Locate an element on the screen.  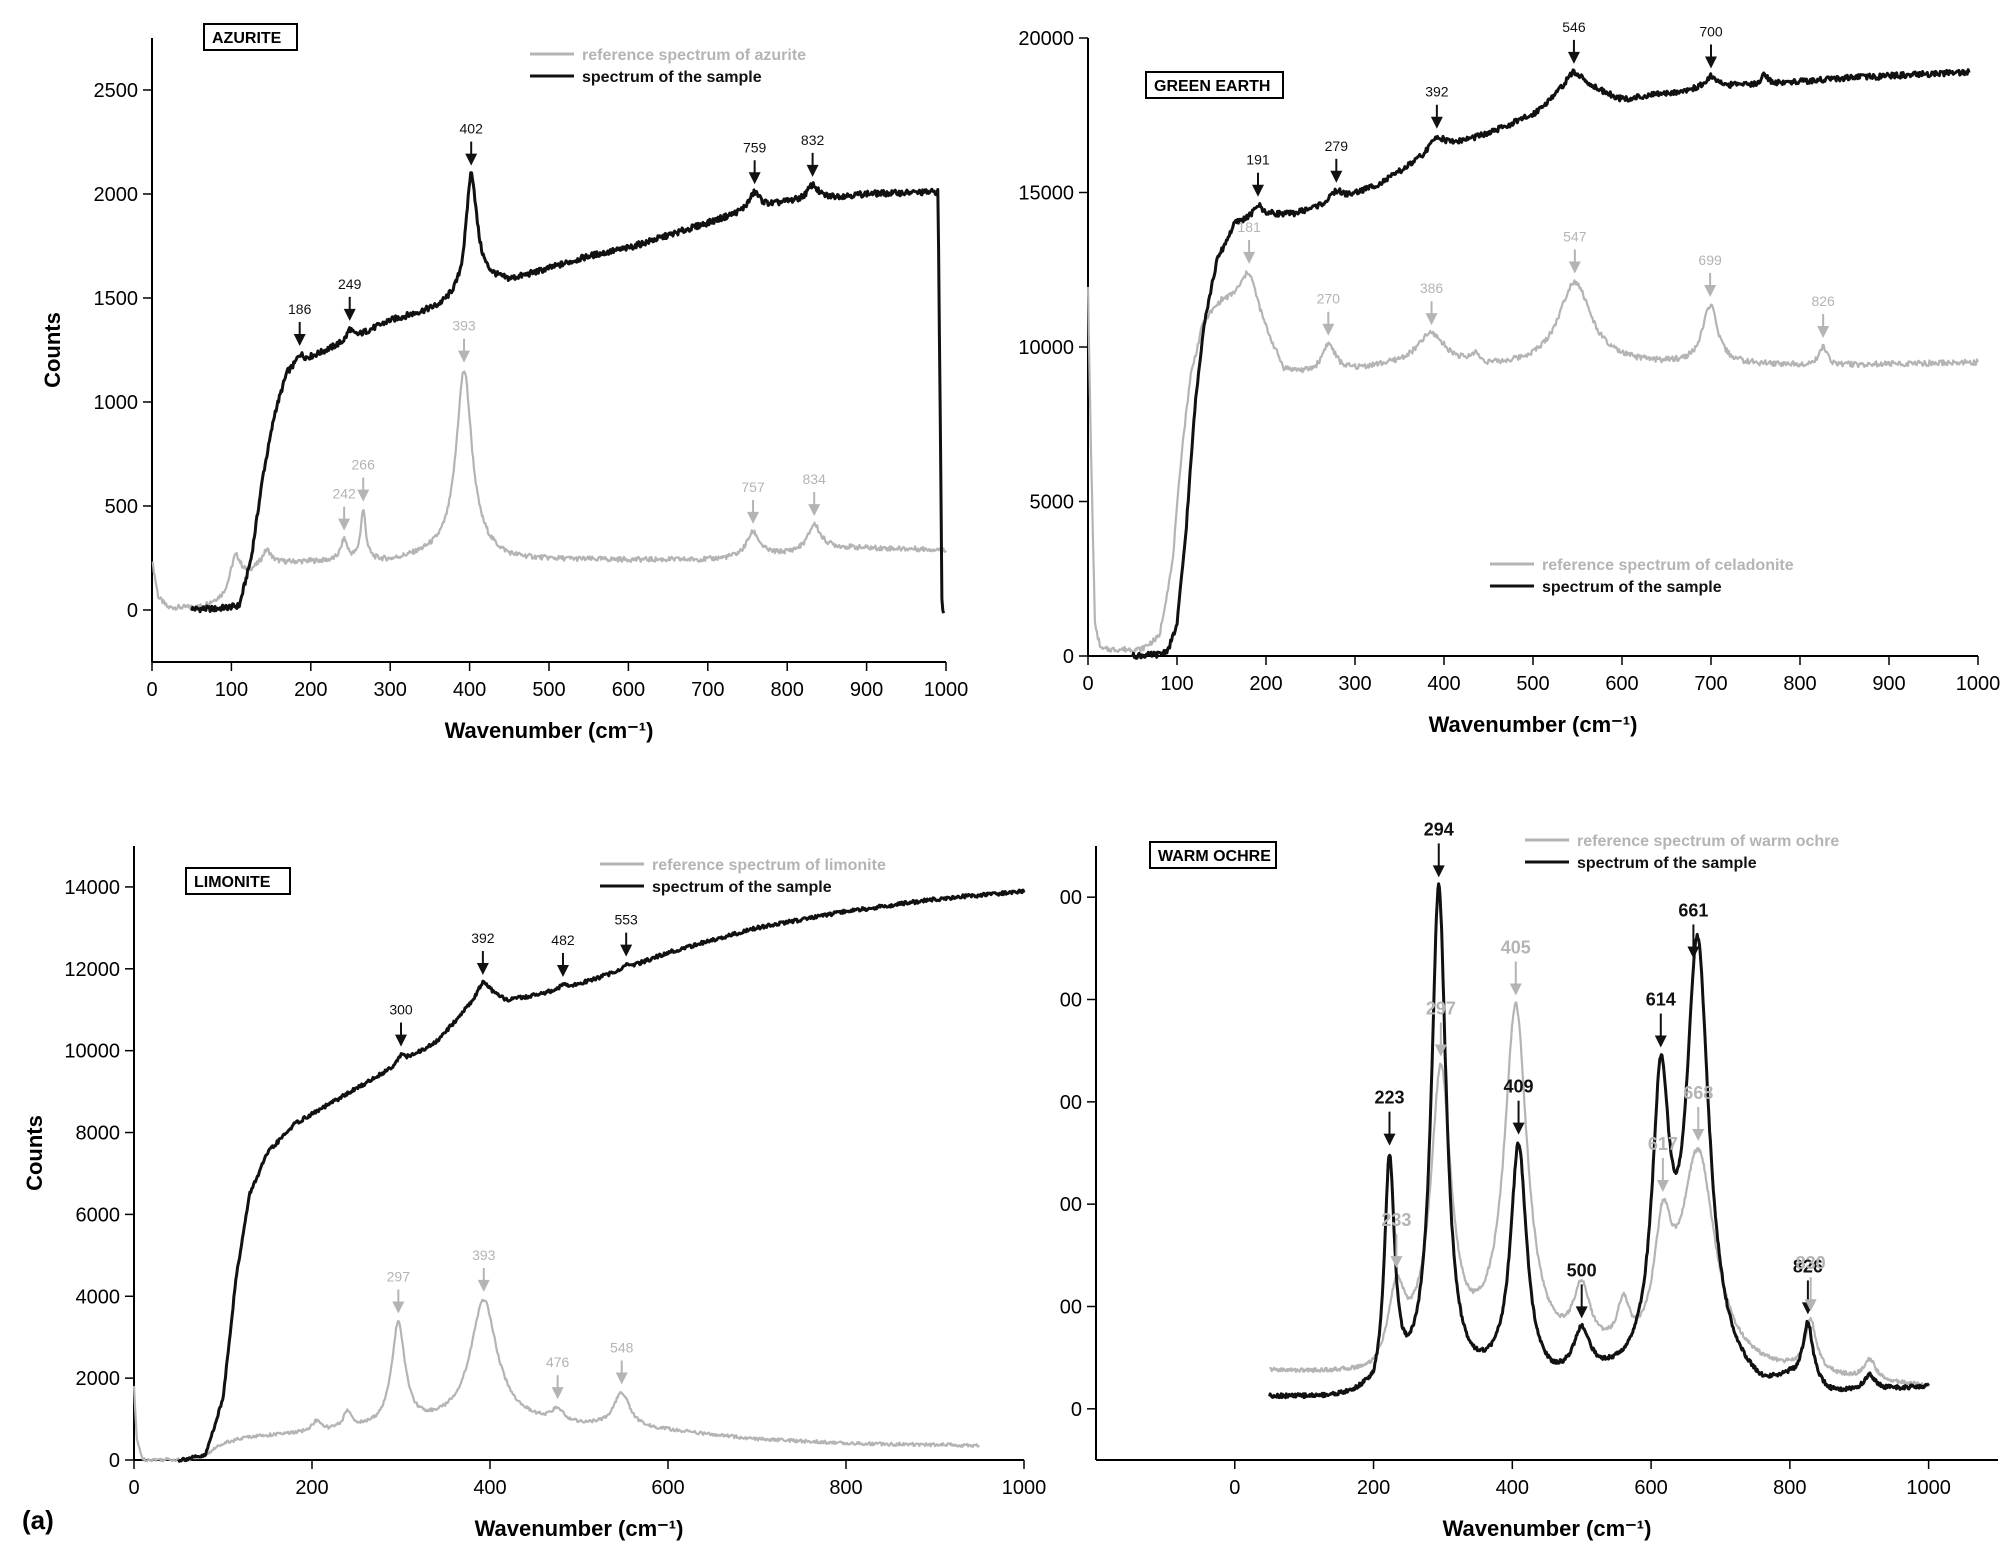
panel-label: (a) is located at coordinates (38, 1520).